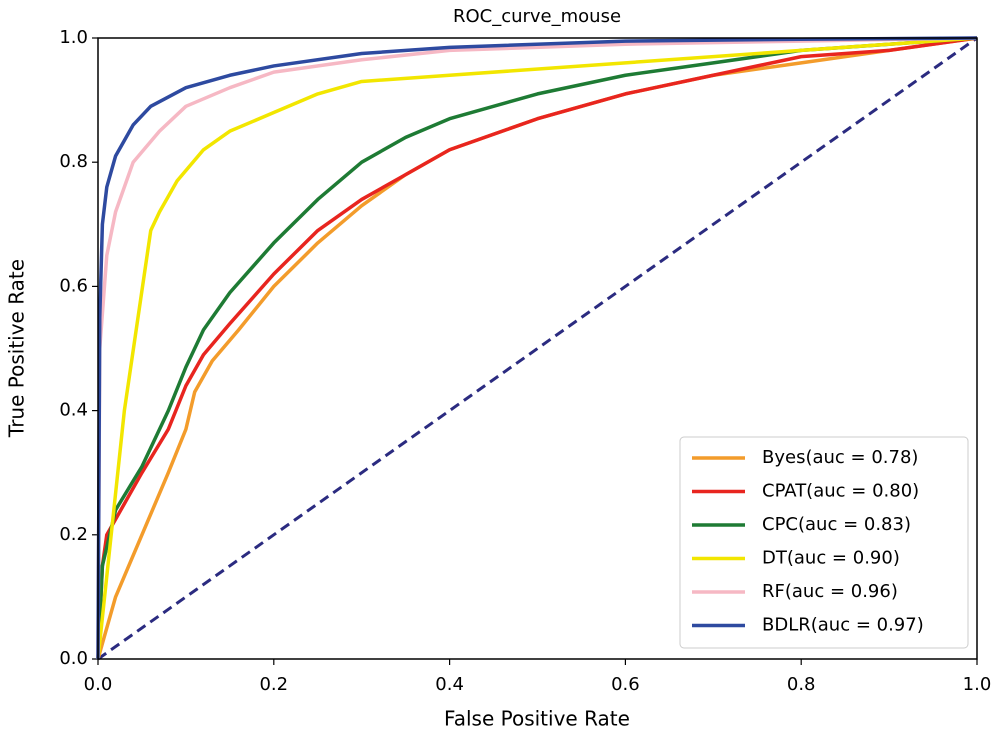 This screenshot has height=738, width=1000. What do you see at coordinates (17, 348) in the screenshot?
I see `y-axis-label: True Positive Rate` at bounding box center [17, 348].